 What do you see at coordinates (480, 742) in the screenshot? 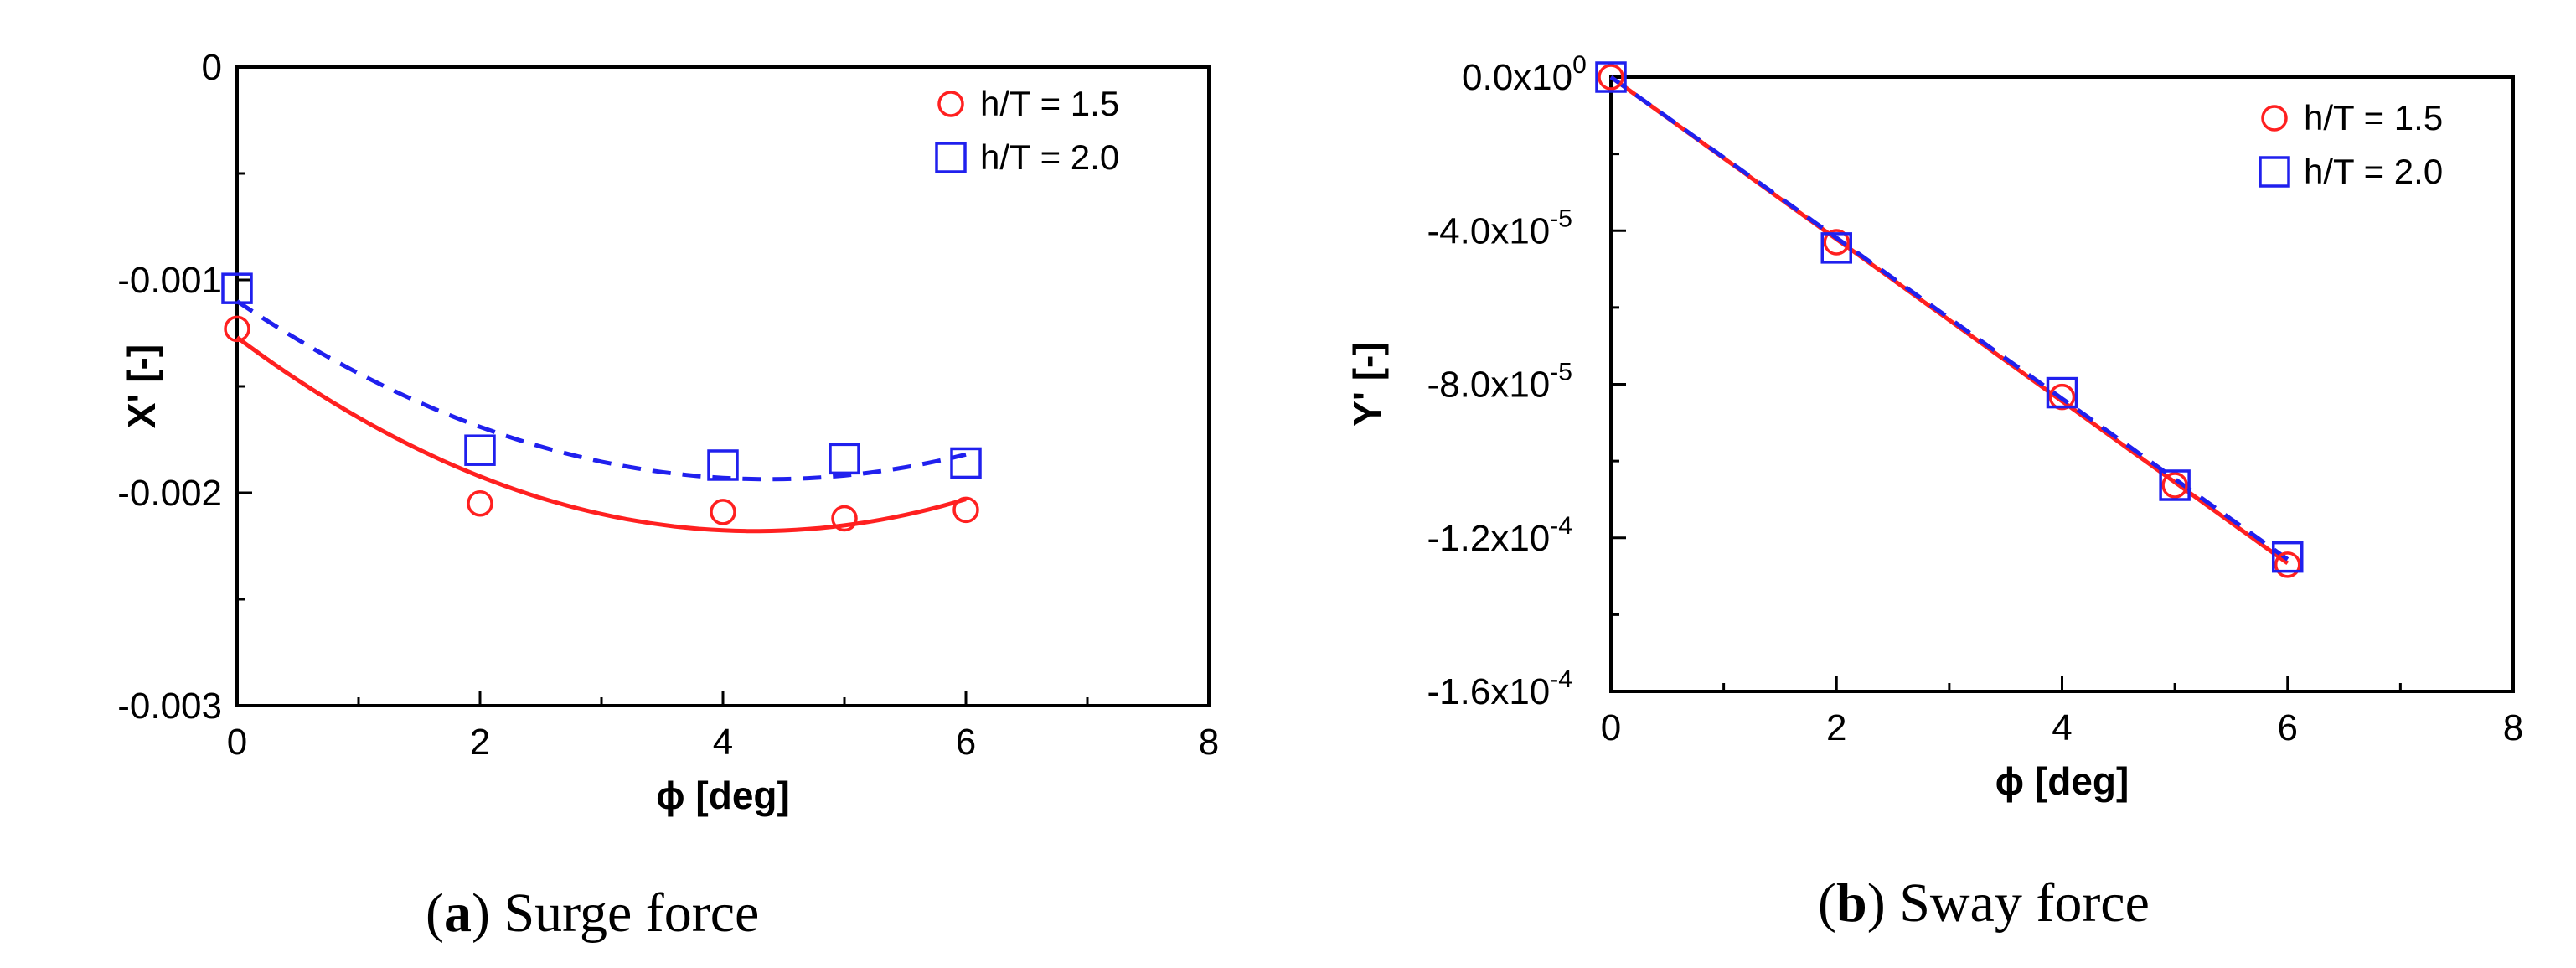
I see `chart-a-xtick-label: 2` at bounding box center [480, 742].